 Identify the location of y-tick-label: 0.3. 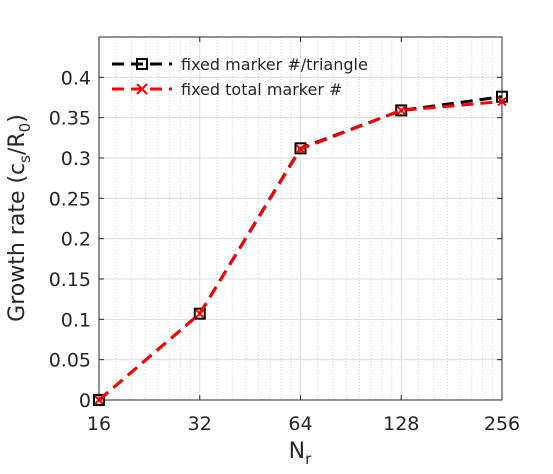
(76, 159).